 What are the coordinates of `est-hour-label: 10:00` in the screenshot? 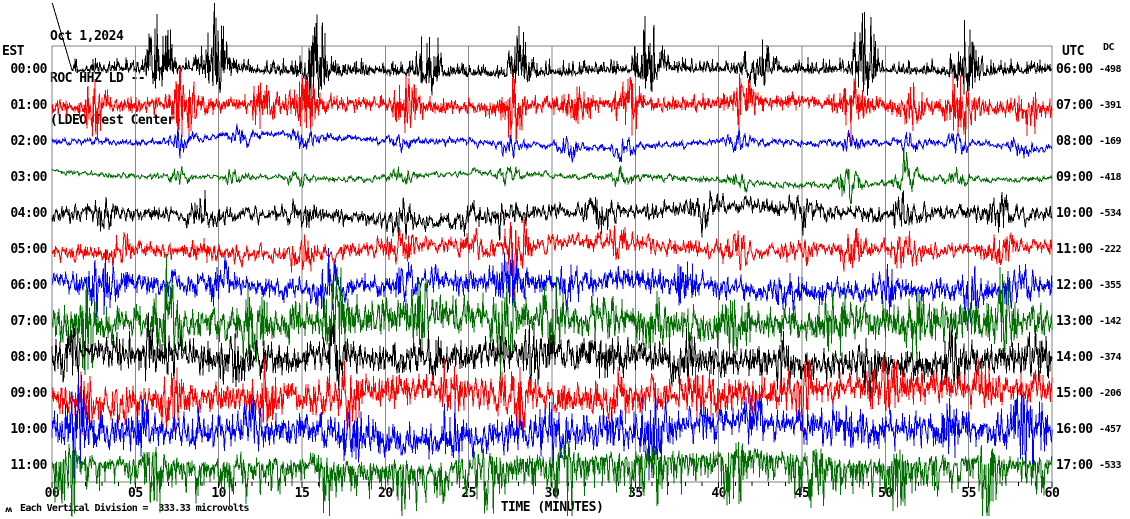 It's located at (28, 429).